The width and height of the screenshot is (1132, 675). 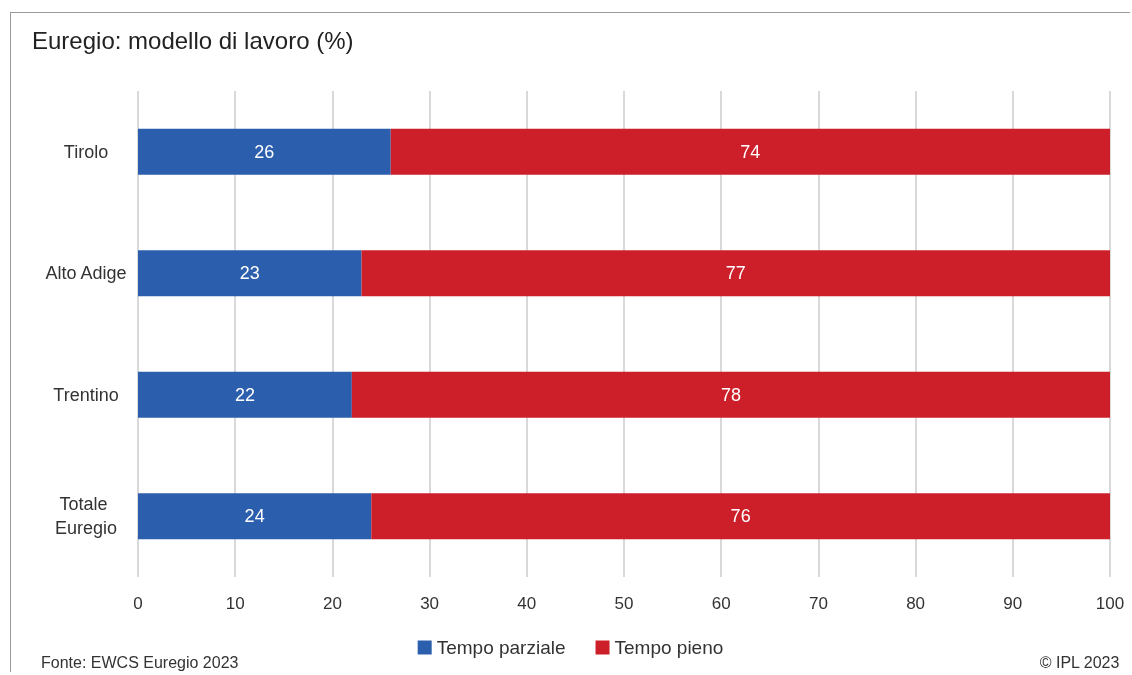 I want to click on data-label: 22, so click(x=244, y=394).